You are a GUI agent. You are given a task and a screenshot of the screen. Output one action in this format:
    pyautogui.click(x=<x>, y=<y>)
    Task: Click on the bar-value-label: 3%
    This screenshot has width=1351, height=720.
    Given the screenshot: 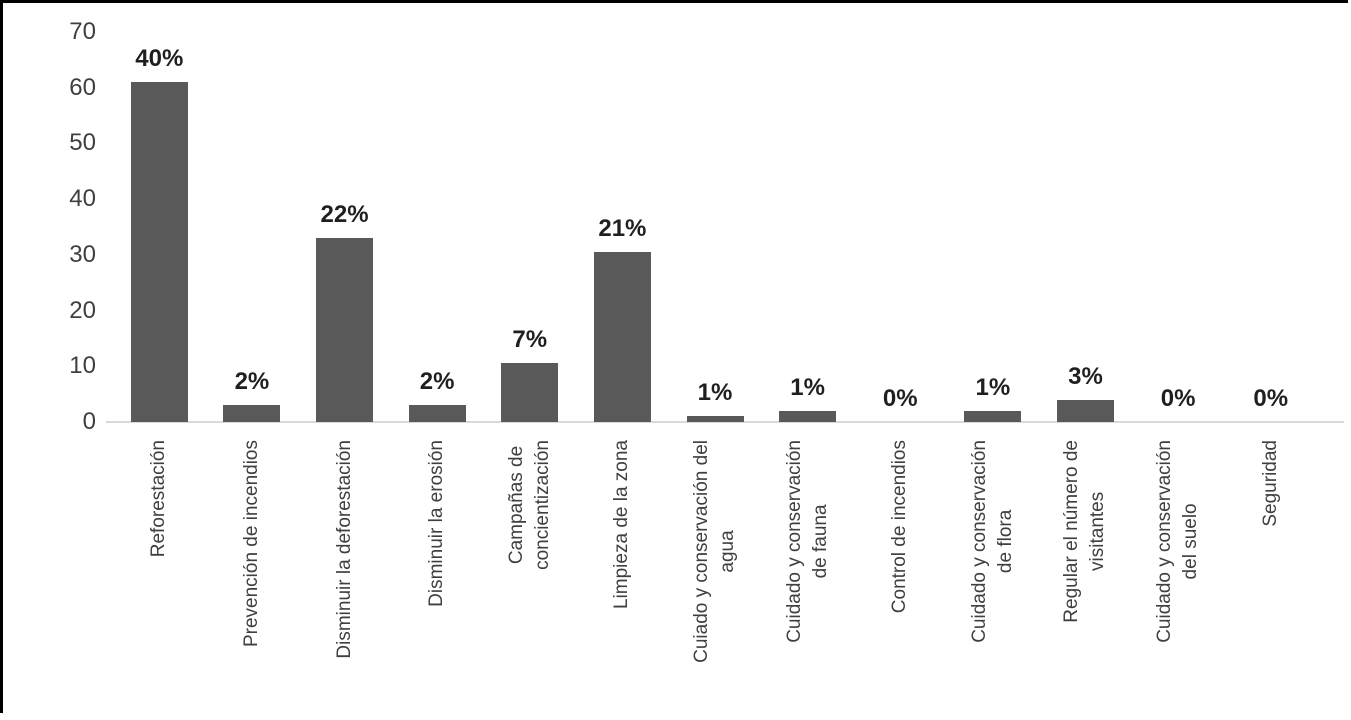 What is the action you would take?
    pyautogui.click(x=1085, y=376)
    